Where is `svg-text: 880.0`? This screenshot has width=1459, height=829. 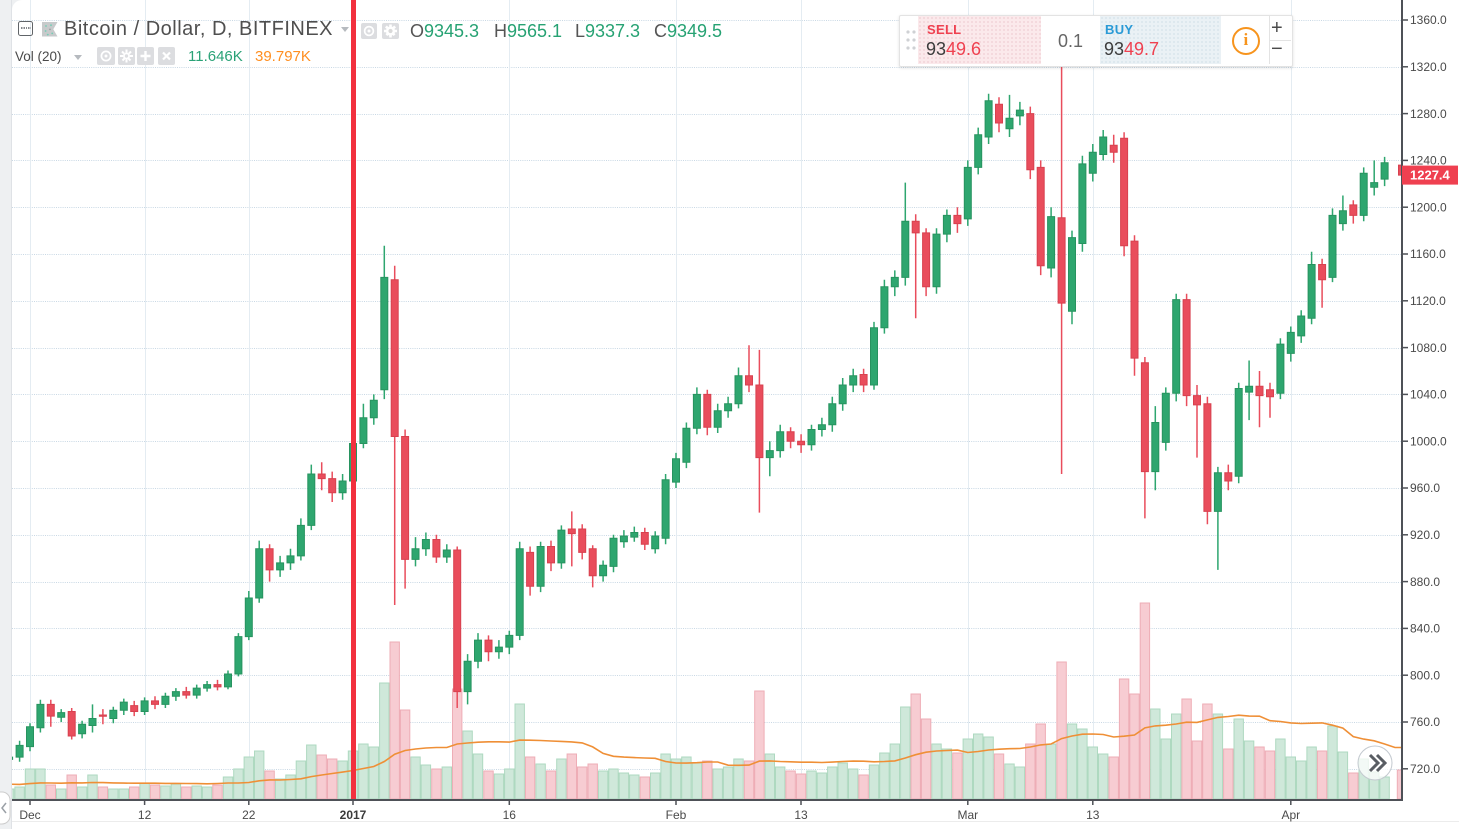
svg-text: 880.0 is located at coordinates (1425, 582).